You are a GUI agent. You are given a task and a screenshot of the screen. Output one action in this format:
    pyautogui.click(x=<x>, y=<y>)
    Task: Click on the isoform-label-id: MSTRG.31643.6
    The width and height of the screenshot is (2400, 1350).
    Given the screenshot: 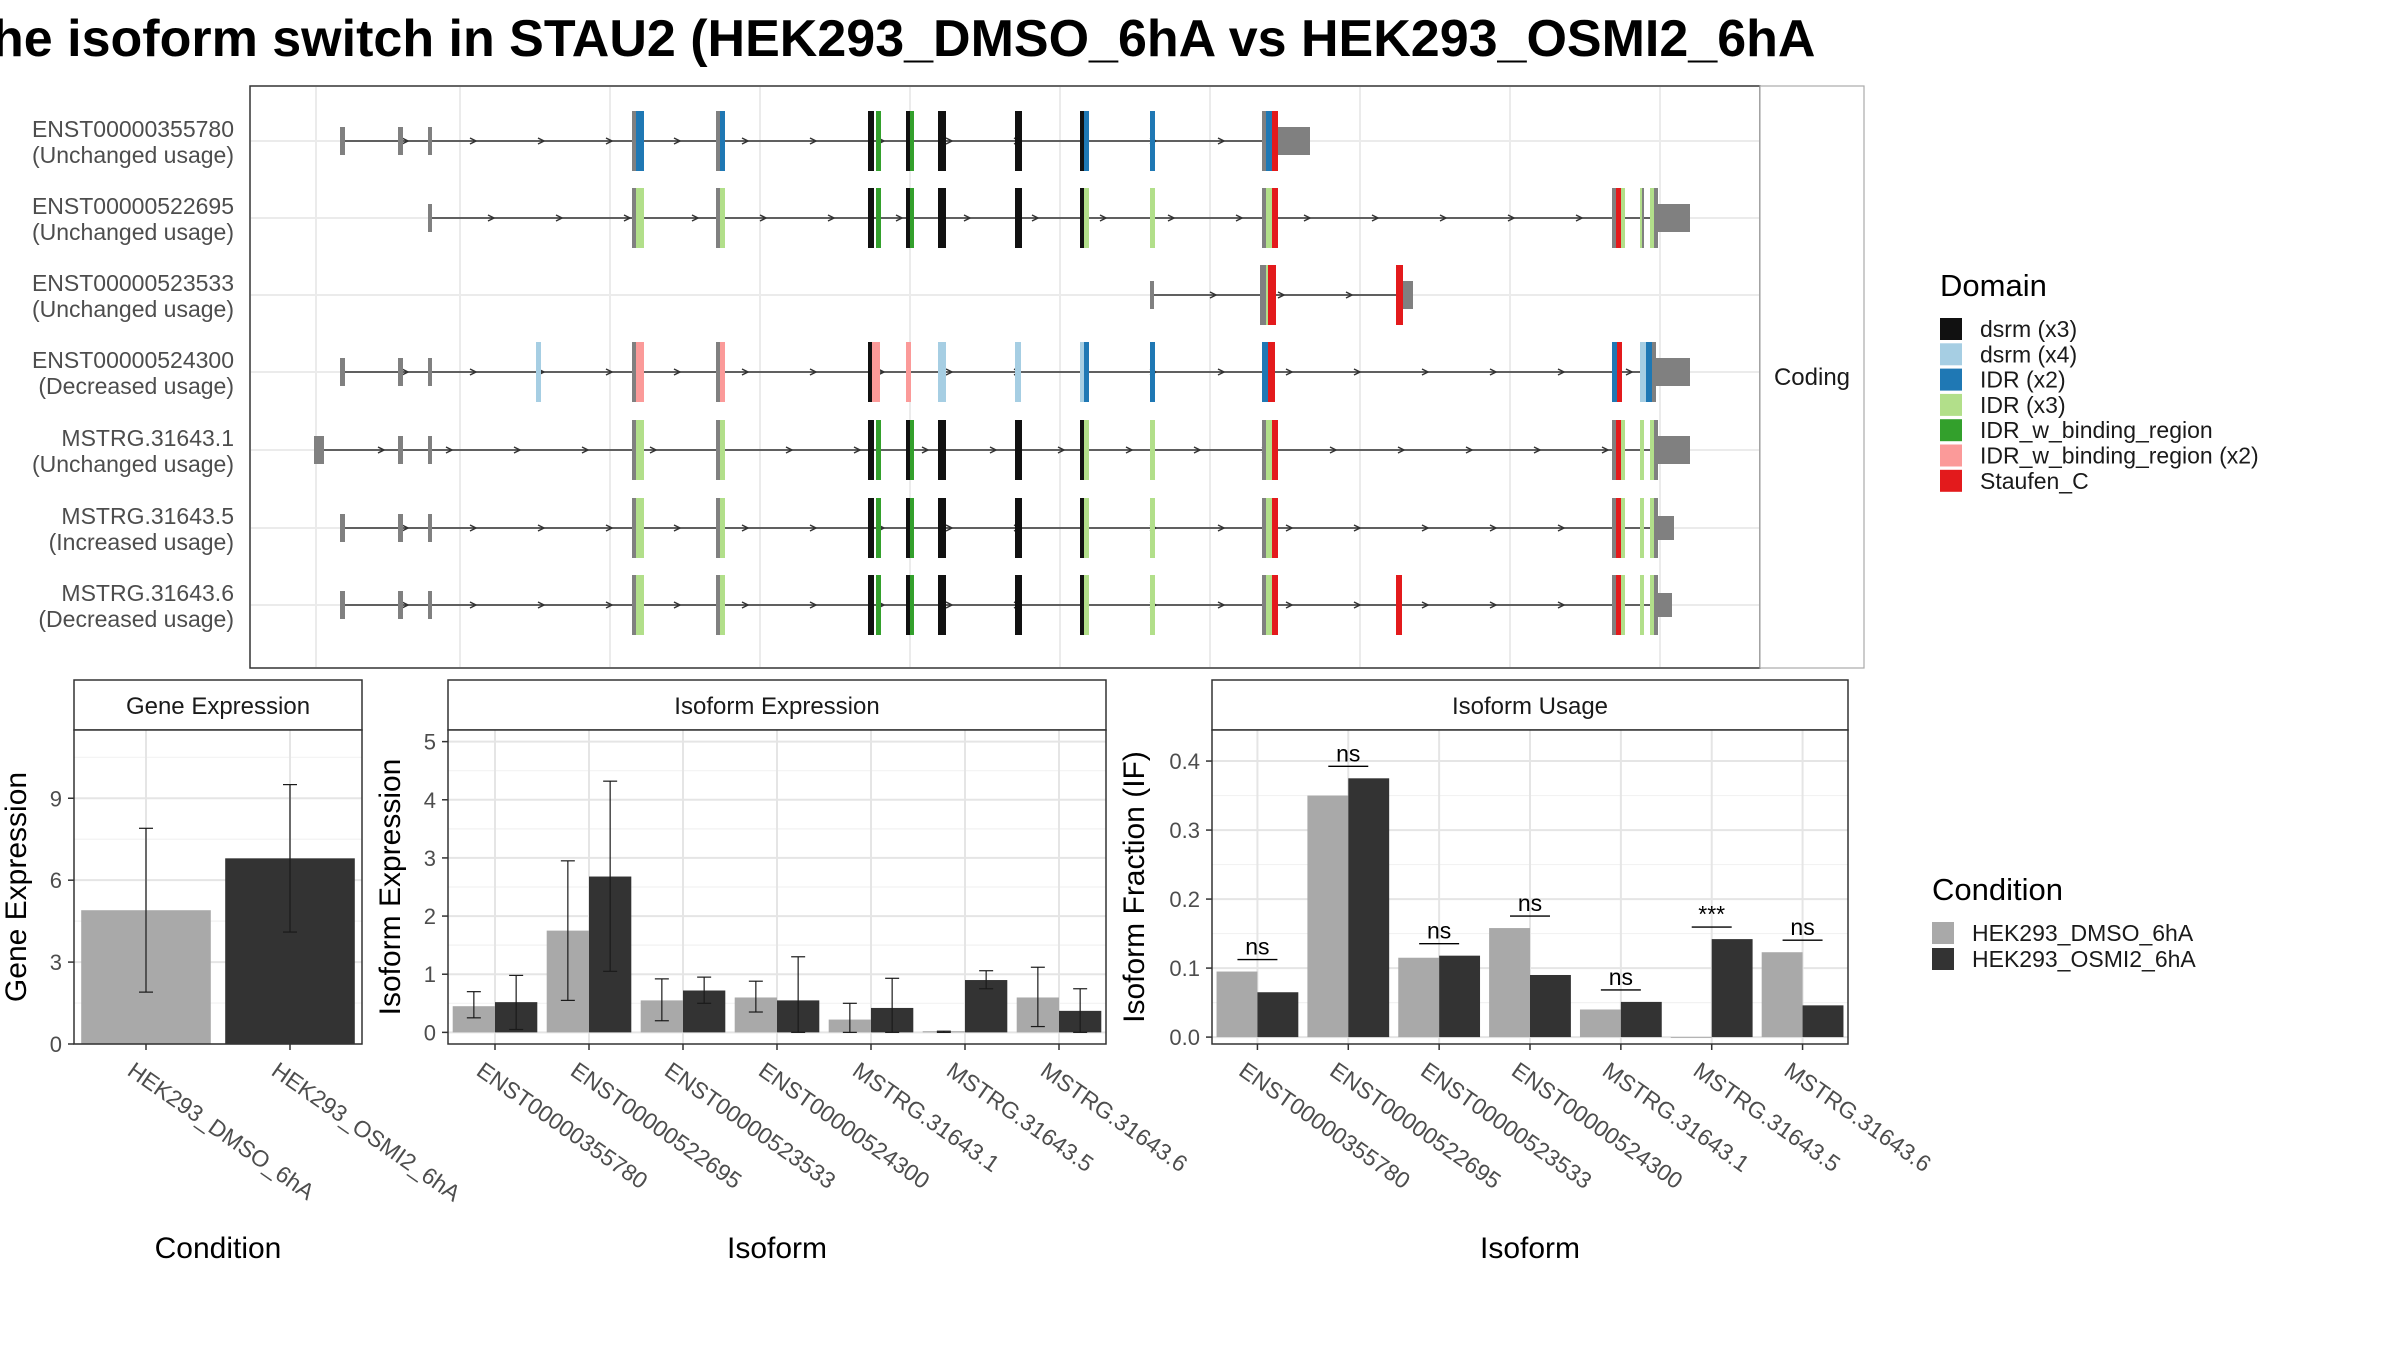 What is the action you would take?
    pyautogui.click(x=147, y=593)
    